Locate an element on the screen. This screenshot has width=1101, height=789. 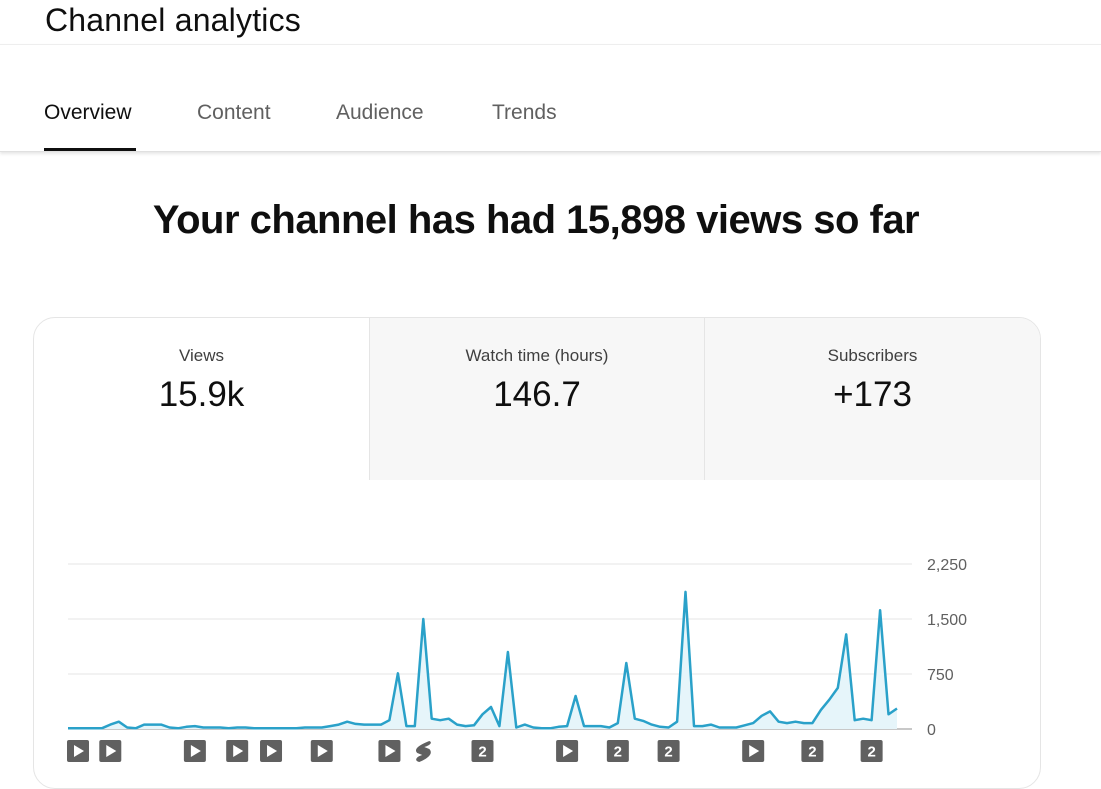
page-header: Channel analytics is located at coordinates (550, 22).